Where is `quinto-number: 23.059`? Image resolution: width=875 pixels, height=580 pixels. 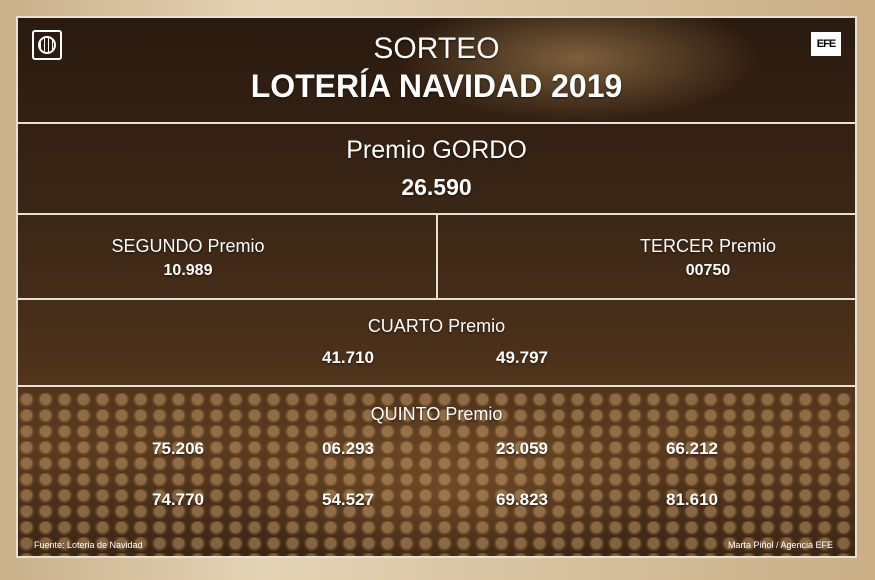
quinto-number: 23.059 is located at coordinates (522, 448).